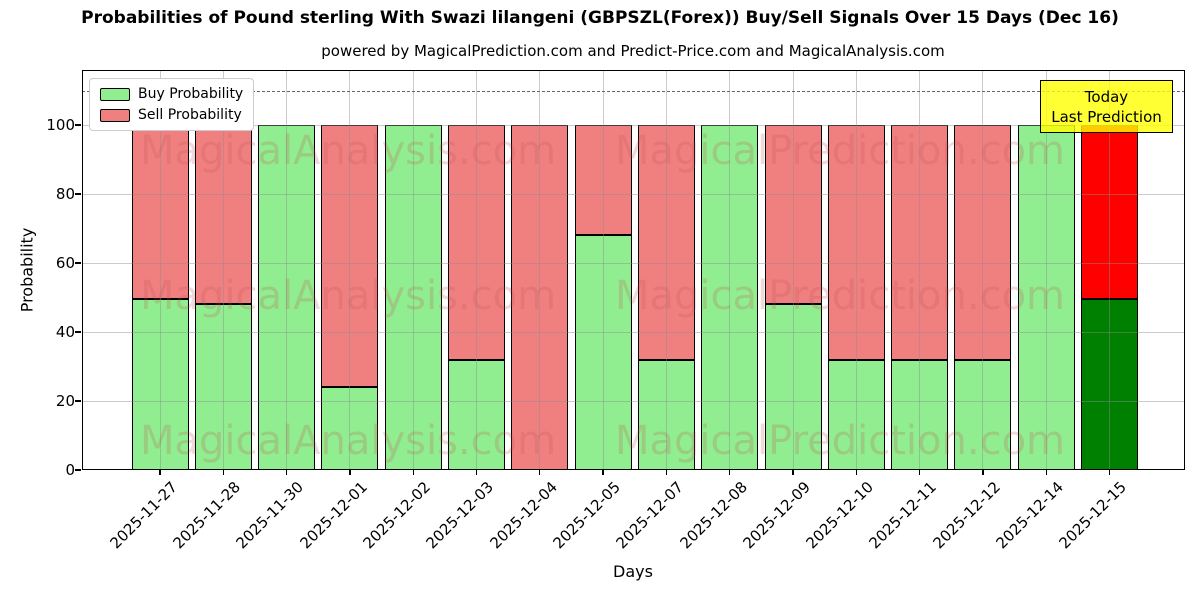 This screenshot has height=600, width=1200. Describe the element at coordinates (460, 515) in the screenshot. I see `x-tick-label: 2025-12-03` at that location.